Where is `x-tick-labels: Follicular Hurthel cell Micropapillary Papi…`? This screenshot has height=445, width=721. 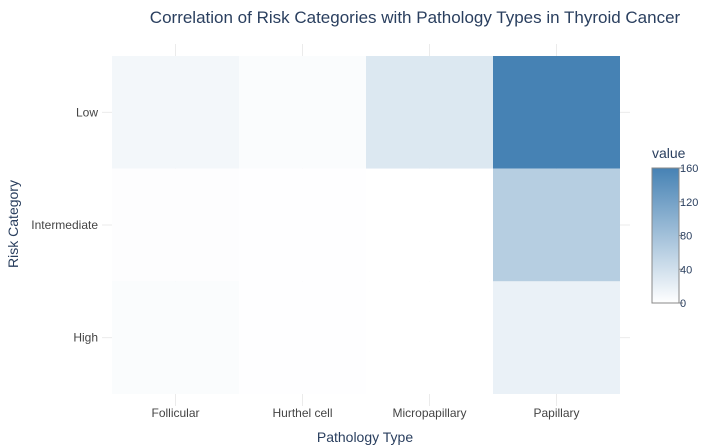 x-tick-labels: Follicular Hurthel cell Micropapillary Papi… is located at coordinates (365, 413).